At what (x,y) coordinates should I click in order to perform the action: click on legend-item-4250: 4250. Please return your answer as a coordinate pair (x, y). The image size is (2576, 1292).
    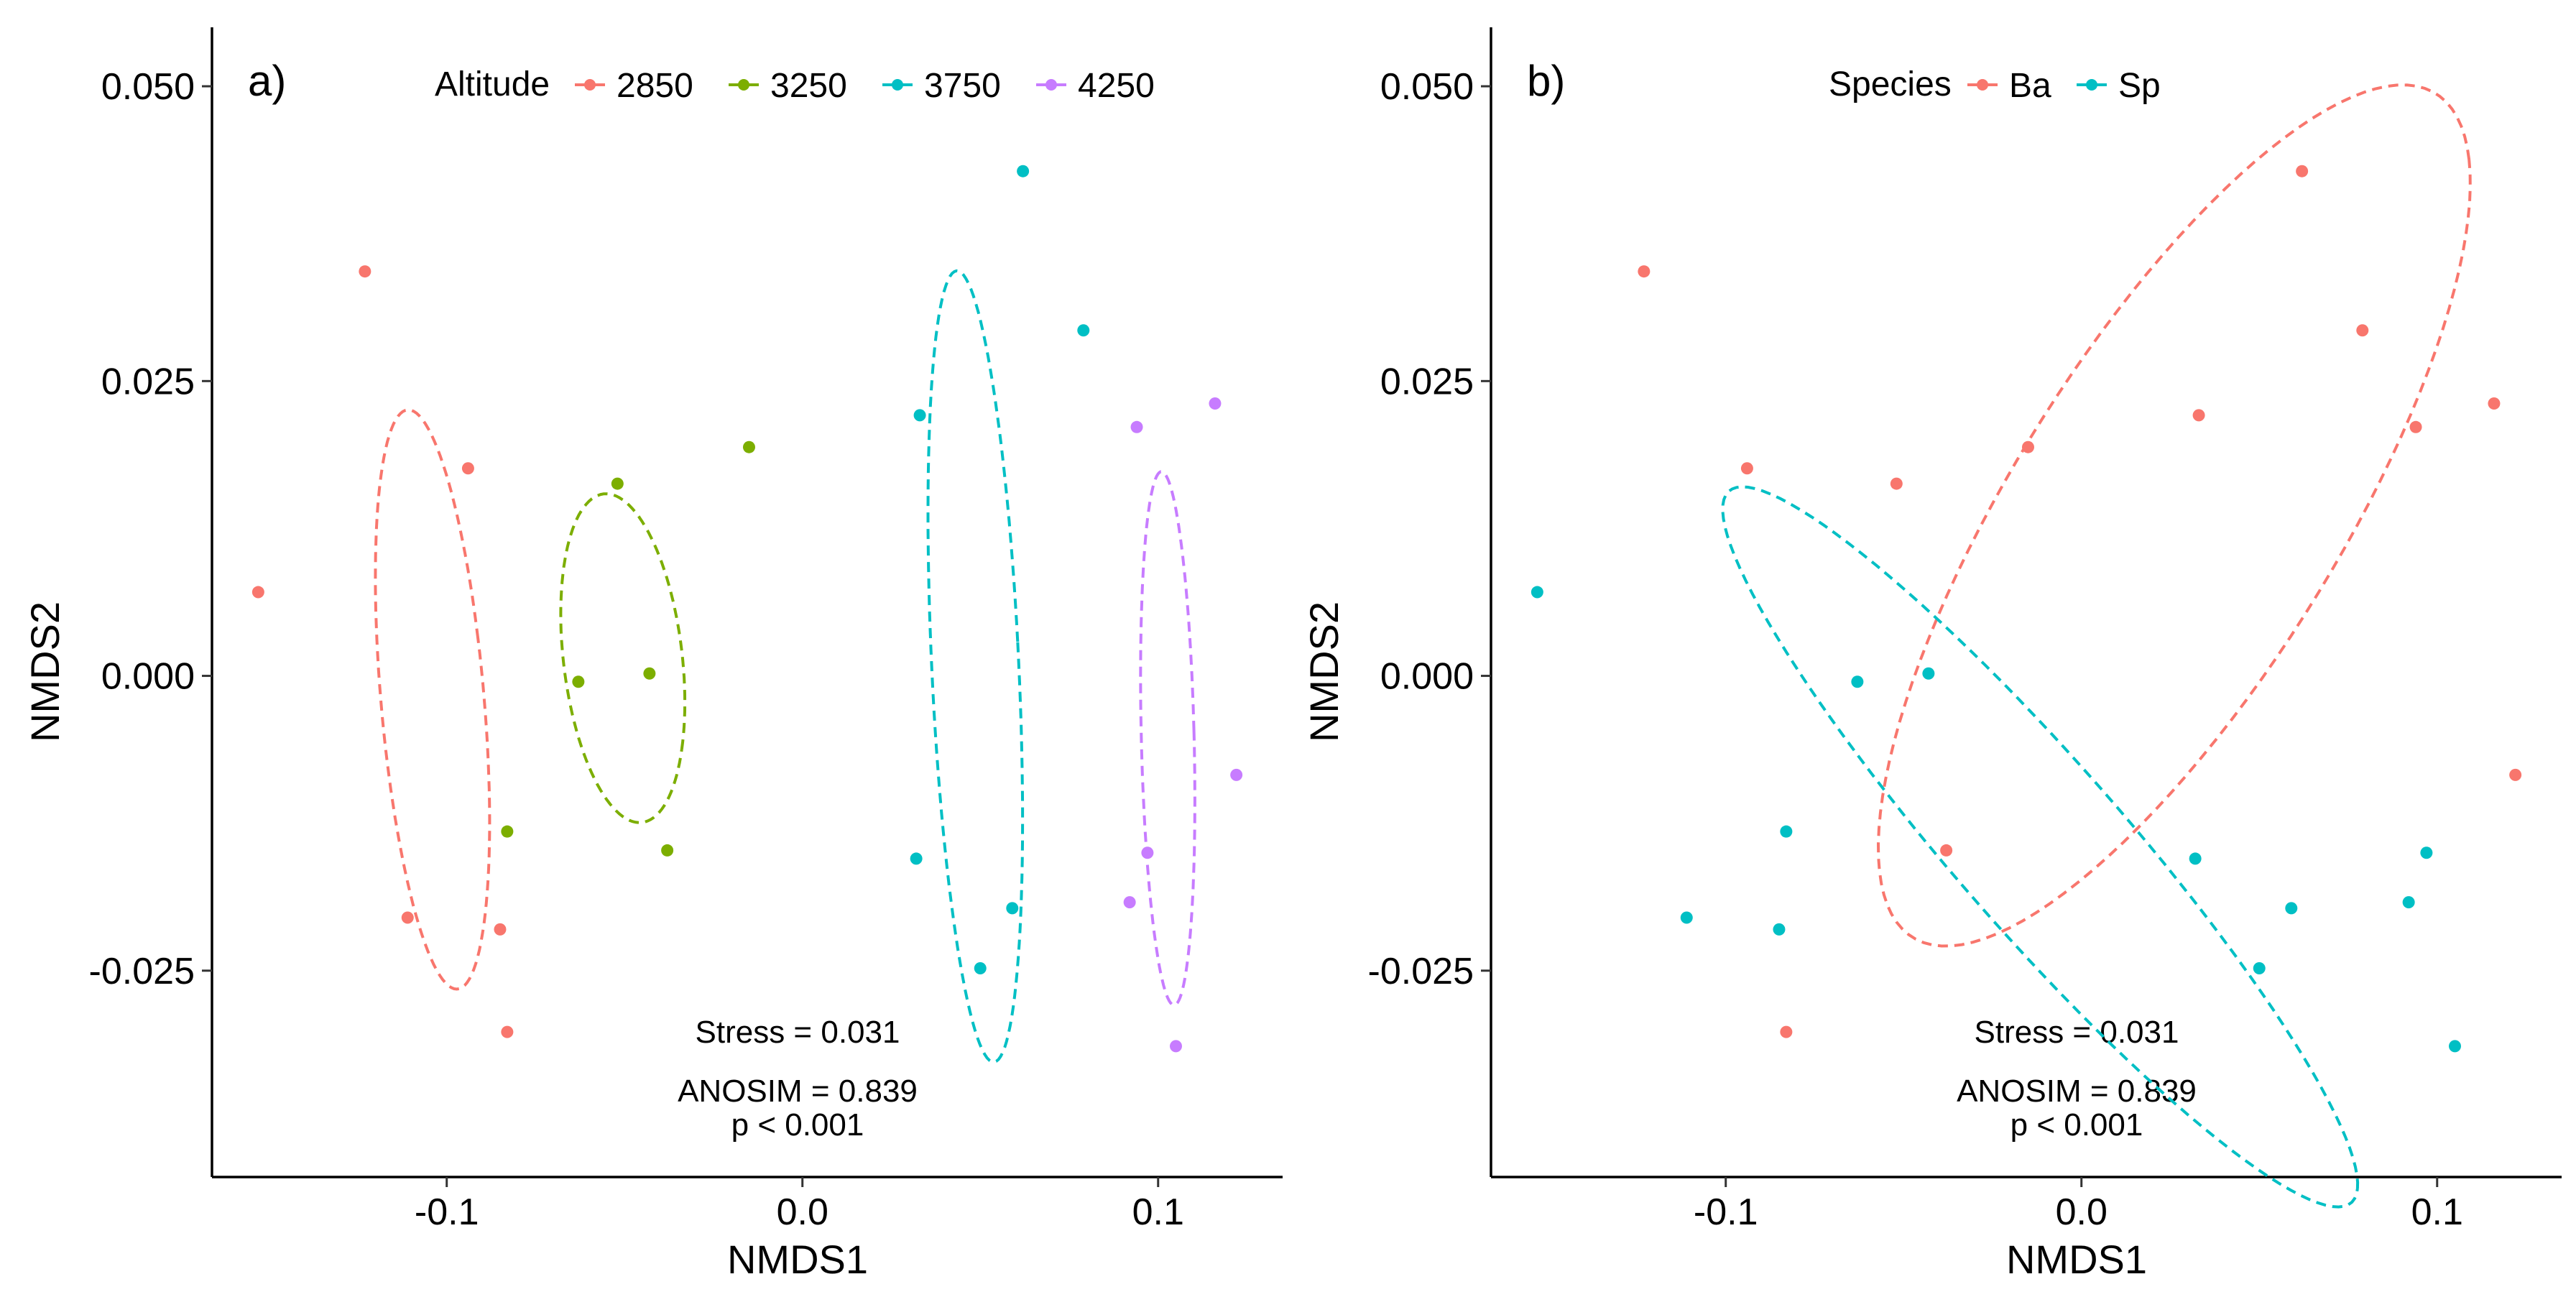
    Looking at the image, I should click on (1095, 86).